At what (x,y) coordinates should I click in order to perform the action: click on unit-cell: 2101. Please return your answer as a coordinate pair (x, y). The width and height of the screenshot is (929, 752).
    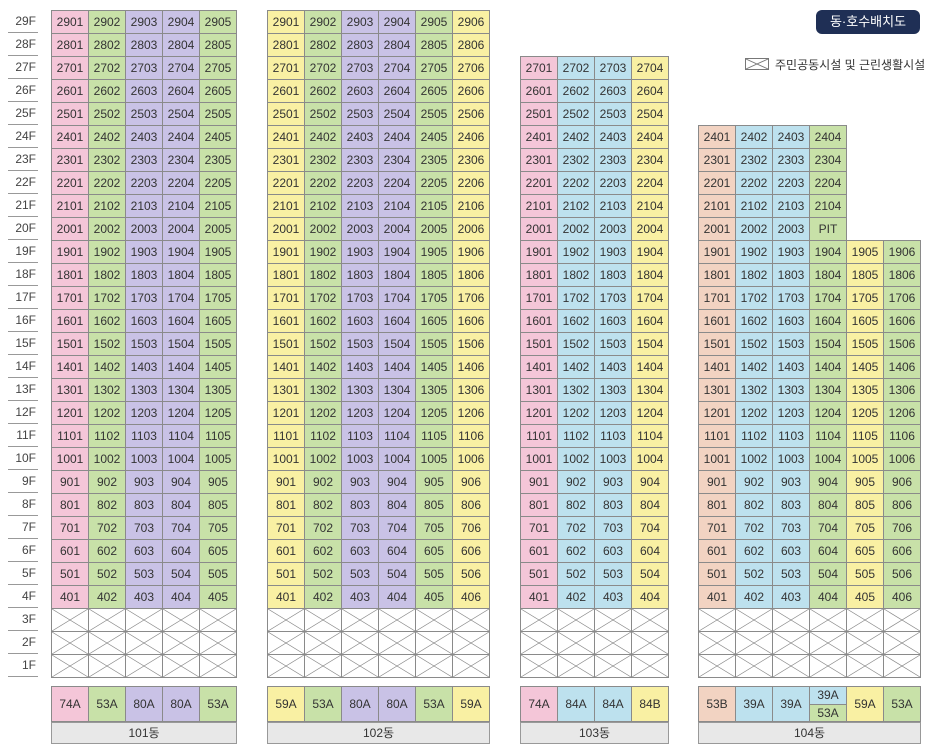
    Looking at the image, I should click on (539, 206).